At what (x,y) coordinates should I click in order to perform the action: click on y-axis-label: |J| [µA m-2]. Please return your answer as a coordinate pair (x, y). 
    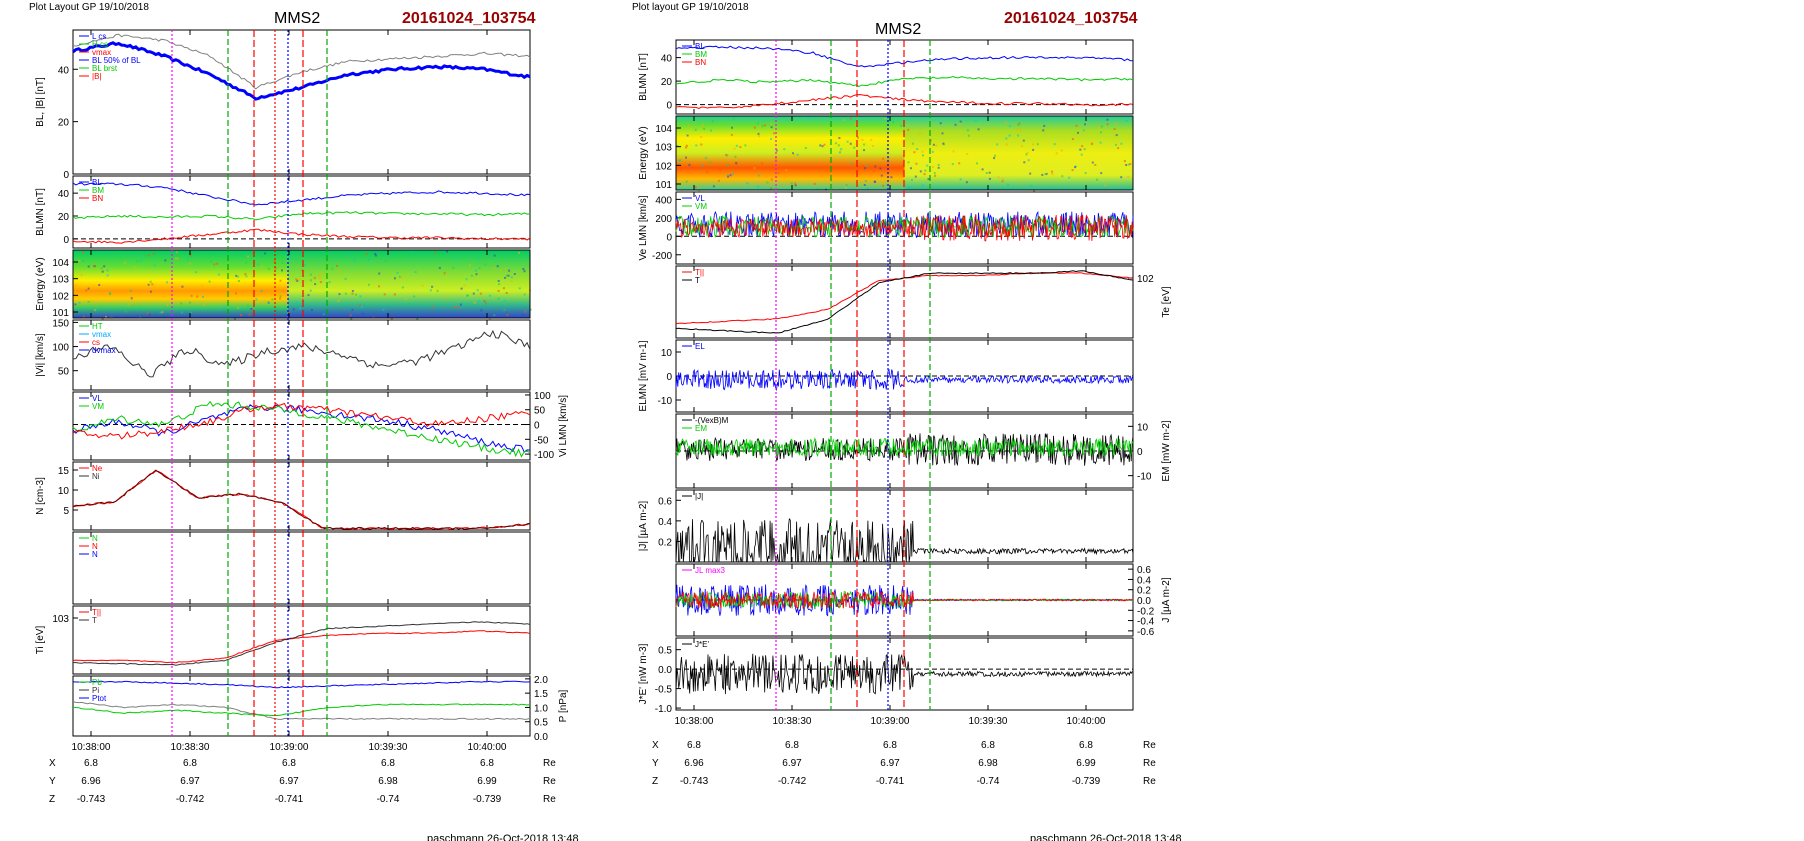
    Looking at the image, I should click on (643, 526).